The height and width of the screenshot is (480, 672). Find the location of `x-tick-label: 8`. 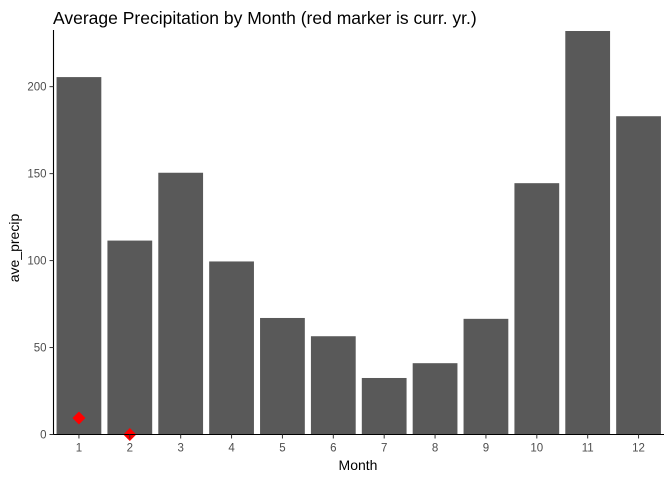

x-tick-label: 8 is located at coordinates (435, 449).